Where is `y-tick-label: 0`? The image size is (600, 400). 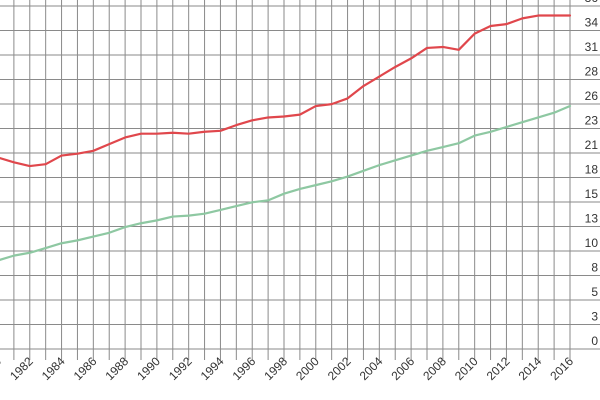
y-tick-label: 0 is located at coordinates (594, 341).